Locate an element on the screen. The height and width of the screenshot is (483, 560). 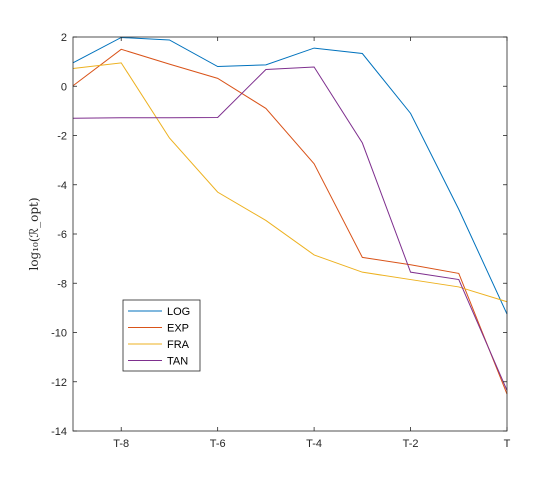
x-tick-label: T is located at coordinates (507, 444).